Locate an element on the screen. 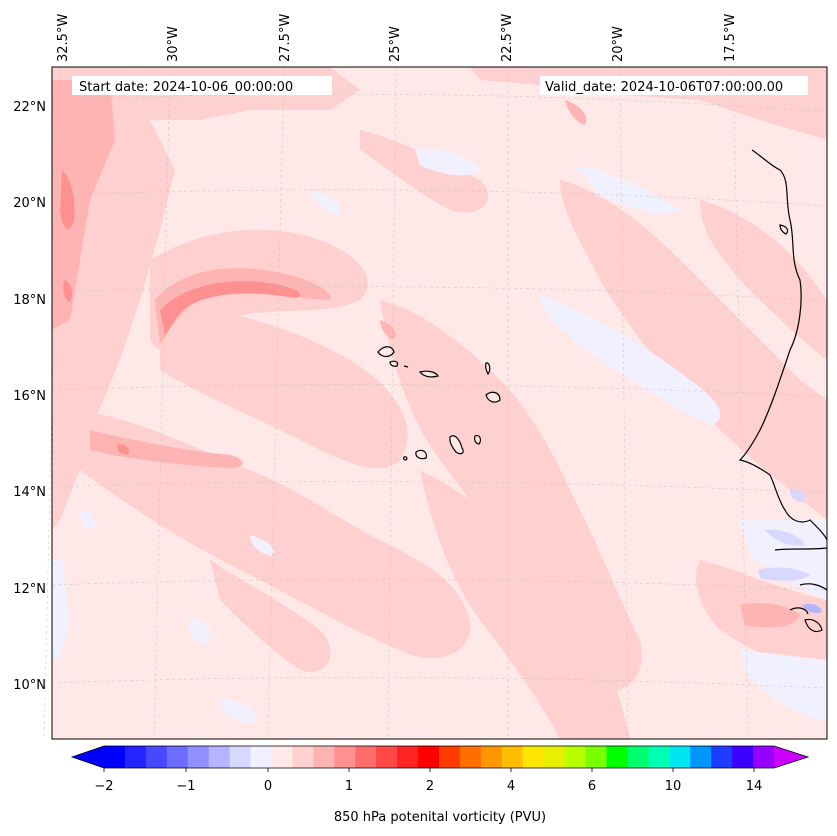 This screenshot has width=837, height=836. cape-verde-islands is located at coordinates (439, 403).